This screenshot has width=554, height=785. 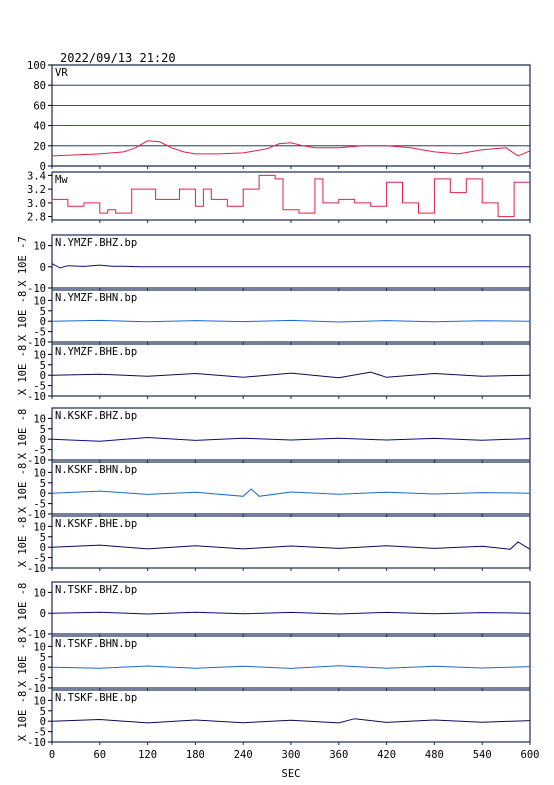 What do you see at coordinates (243, 755) in the screenshot?
I see `x-tick-label: 240` at bounding box center [243, 755].